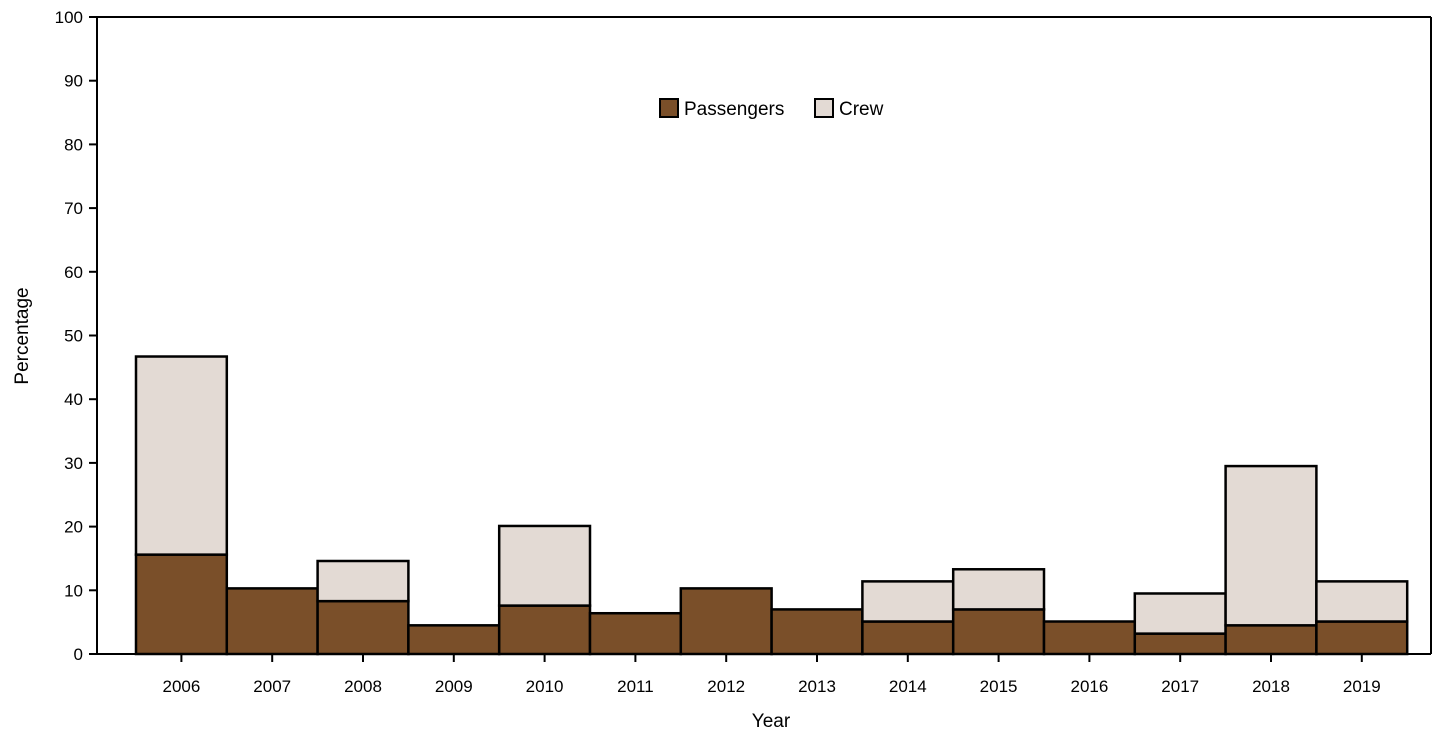 The height and width of the screenshot is (735, 1449). I want to click on bar-passengers-2009, so click(454, 640).